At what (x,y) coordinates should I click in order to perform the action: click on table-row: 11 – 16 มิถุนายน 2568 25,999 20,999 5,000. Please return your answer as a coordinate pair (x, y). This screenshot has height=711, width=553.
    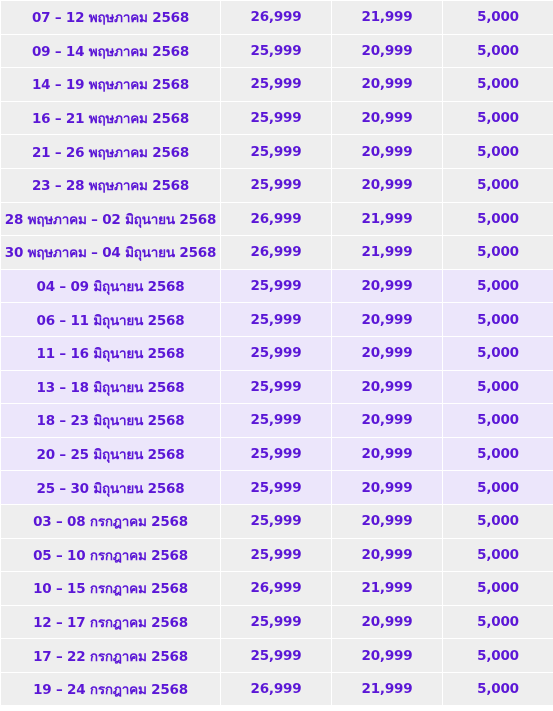
    Looking at the image, I should click on (276, 353).